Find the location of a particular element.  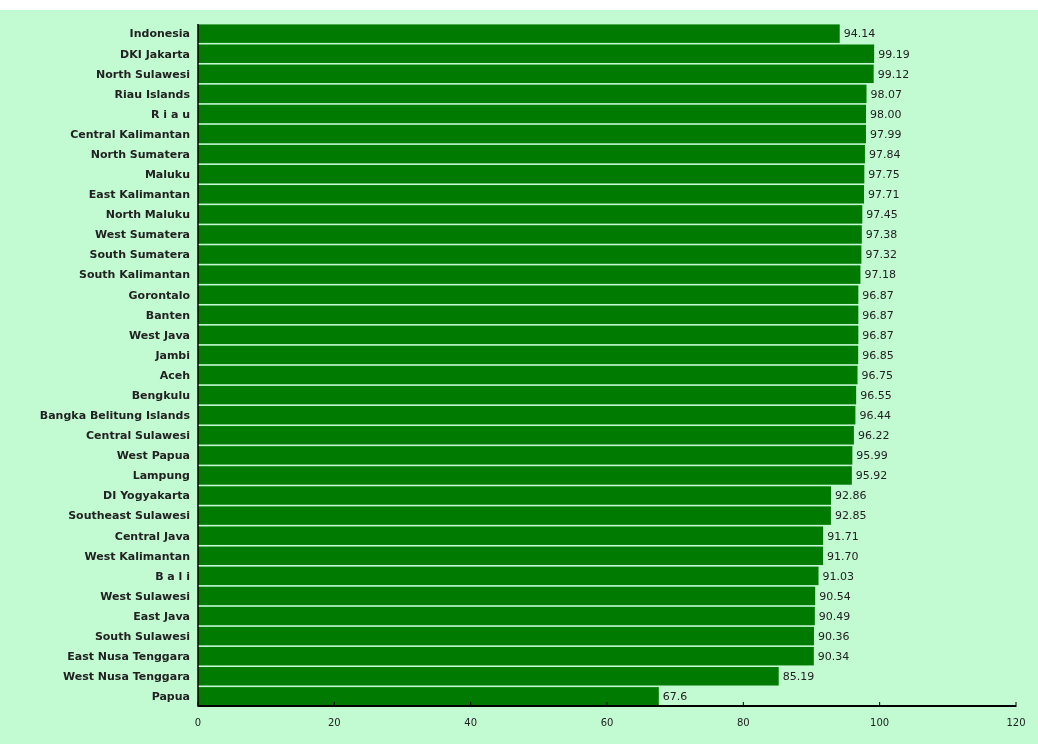

x-tick-label: 20 is located at coordinates (334, 722).